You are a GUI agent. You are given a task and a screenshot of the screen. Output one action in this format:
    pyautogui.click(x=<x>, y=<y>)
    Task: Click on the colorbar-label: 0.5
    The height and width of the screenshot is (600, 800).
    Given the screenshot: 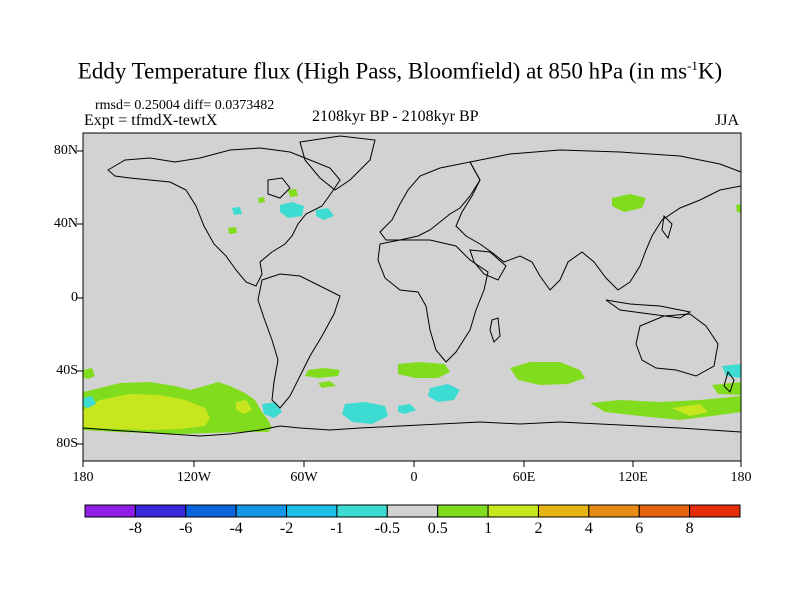 What is the action you would take?
    pyautogui.click(x=437, y=528)
    